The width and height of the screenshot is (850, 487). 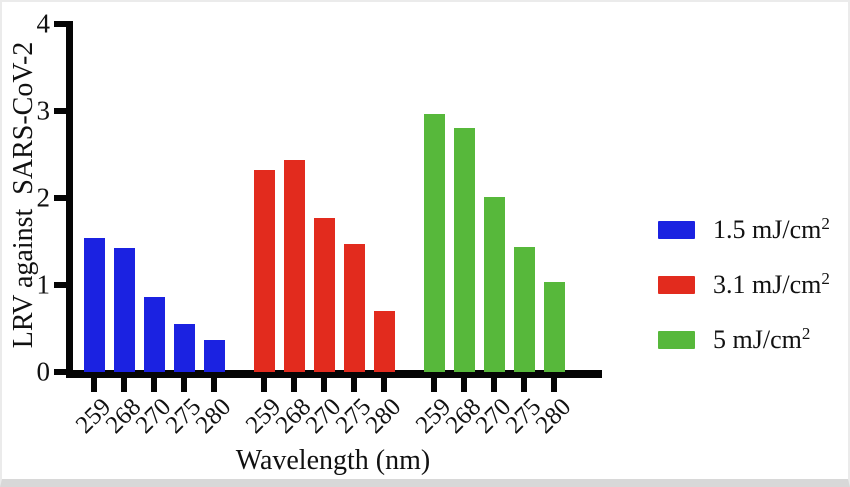 What do you see at coordinates (354, 308) in the screenshot?
I see `bar-3.12-275nm` at bounding box center [354, 308].